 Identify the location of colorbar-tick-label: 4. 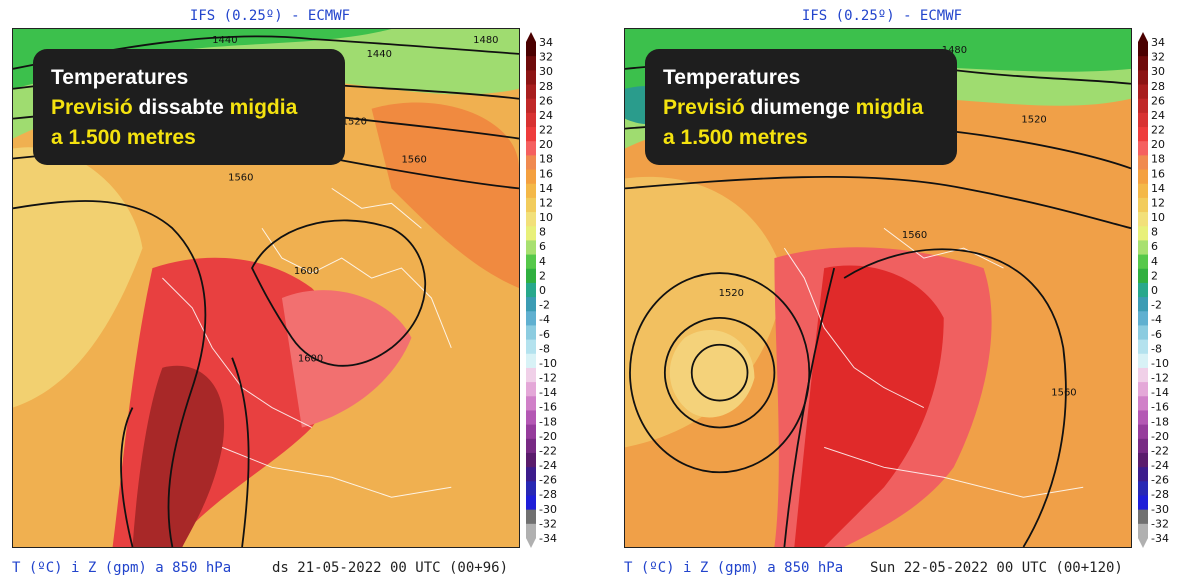
(1154, 261).